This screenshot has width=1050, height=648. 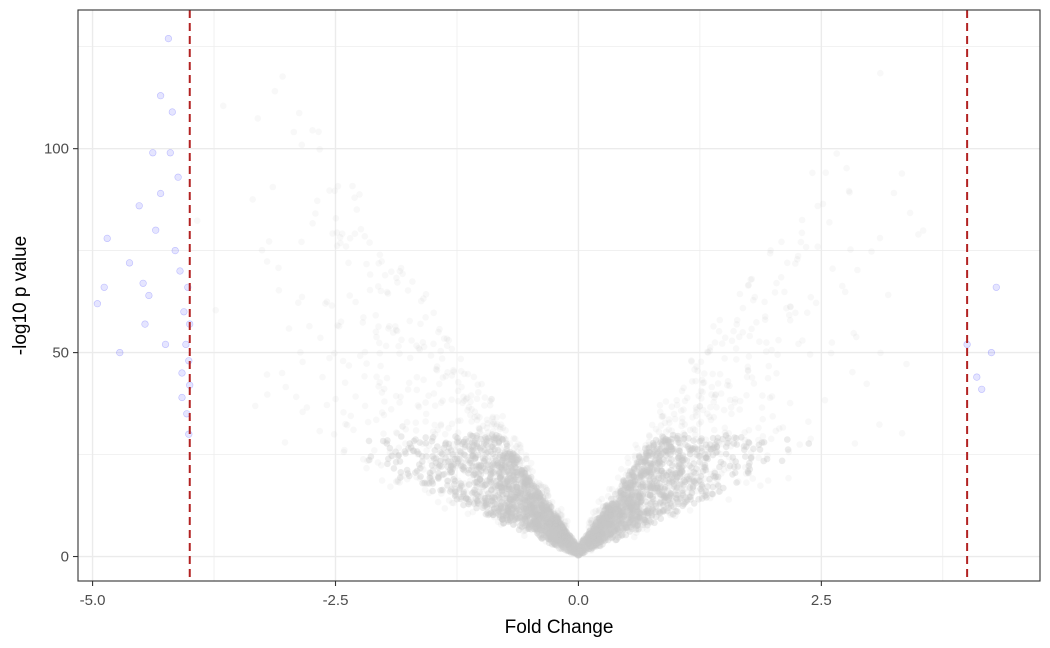 What do you see at coordinates (578, 600) in the screenshot?
I see `x-tick-label: 0.0` at bounding box center [578, 600].